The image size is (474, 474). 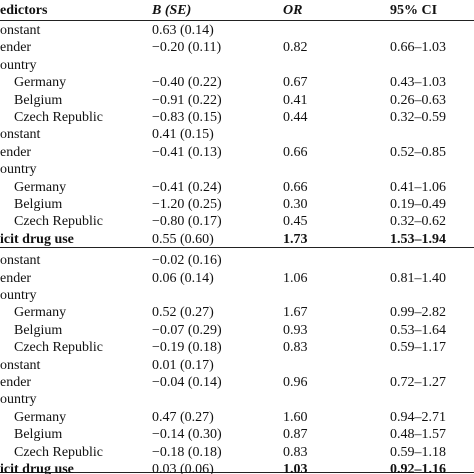 What do you see at coordinates (295, 48) in the screenshot?
I see `cell: 0.82` at bounding box center [295, 48].